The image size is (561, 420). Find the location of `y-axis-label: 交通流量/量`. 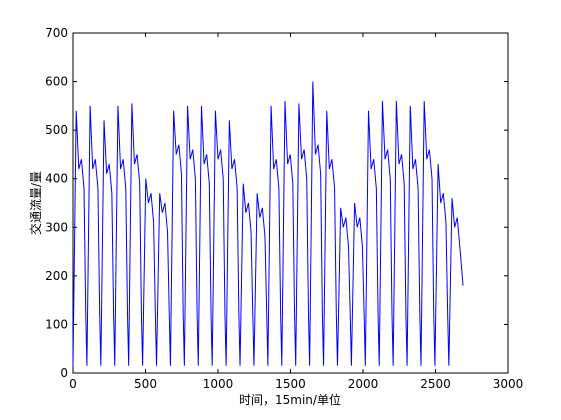

y-axis-label: 交通流量/量 is located at coordinates (35, 203).